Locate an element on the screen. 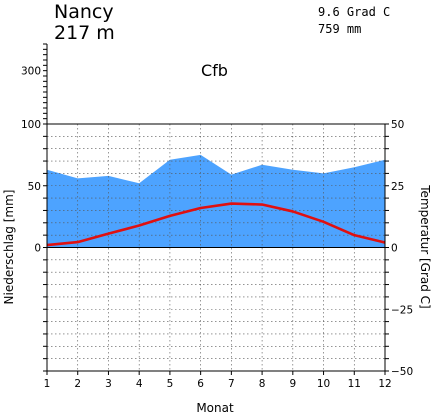 The width and height of the screenshot is (436, 415). left-axis-tick-label: 50 is located at coordinates (34, 187).